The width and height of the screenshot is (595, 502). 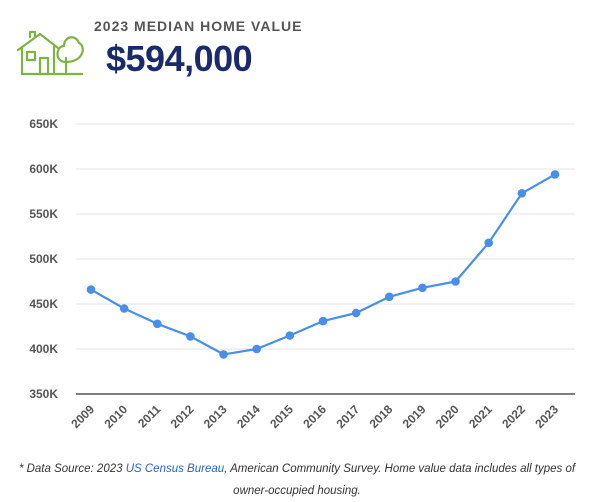 I want to click on x-tick-label: 2017, so click(x=347, y=416).